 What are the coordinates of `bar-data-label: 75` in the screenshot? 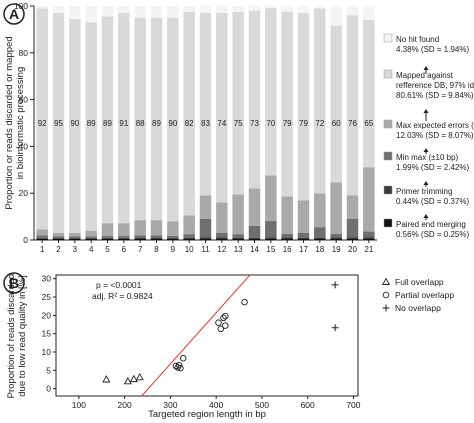 It's located at (238, 123).